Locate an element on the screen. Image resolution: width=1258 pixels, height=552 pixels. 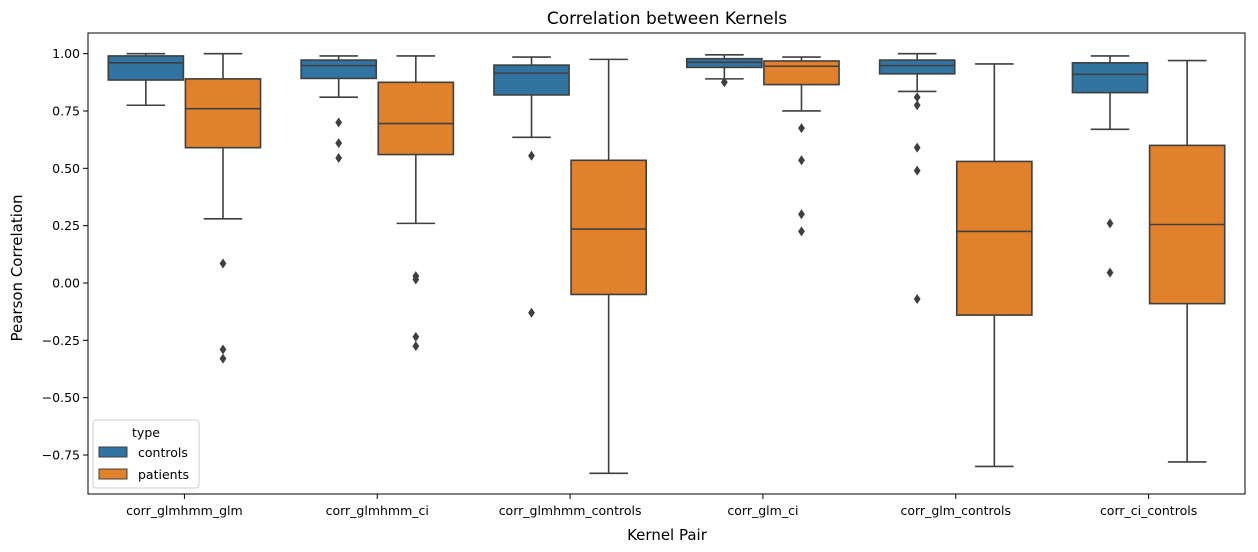
y-tick-label: 0.75 is located at coordinates (66, 110).